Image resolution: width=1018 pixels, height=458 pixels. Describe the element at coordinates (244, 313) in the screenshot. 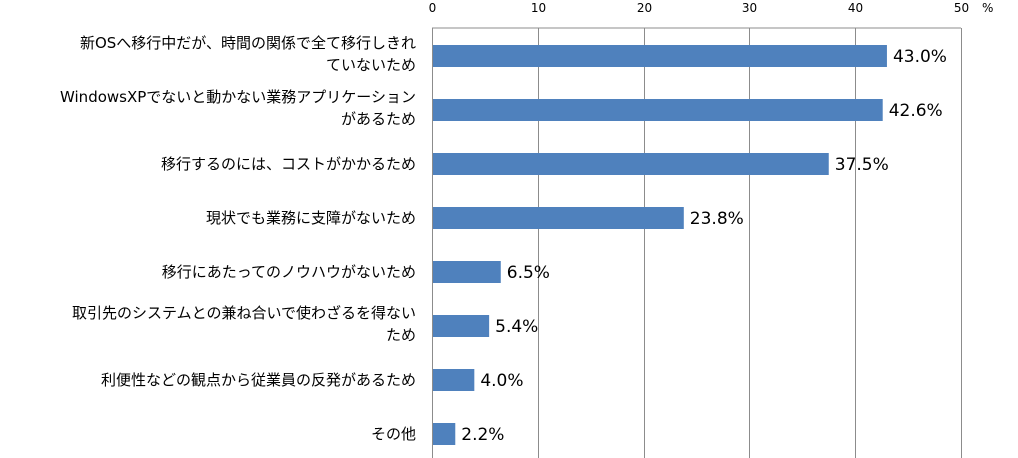

I see `category-label-5-line-0: 取引先のシステムとの兼ね合いで使わざるを得ない` at that location.